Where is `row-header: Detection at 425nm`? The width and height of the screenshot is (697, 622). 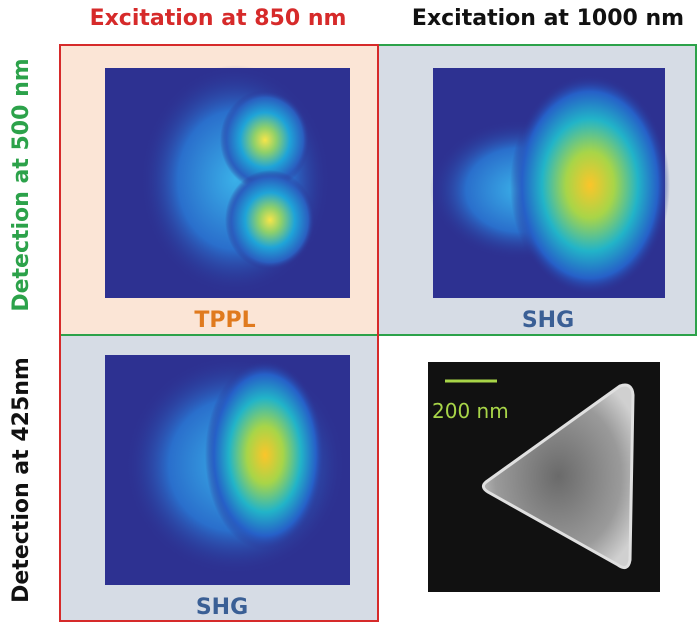
row-header: Detection at 425nm is located at coordinates (21, 480).